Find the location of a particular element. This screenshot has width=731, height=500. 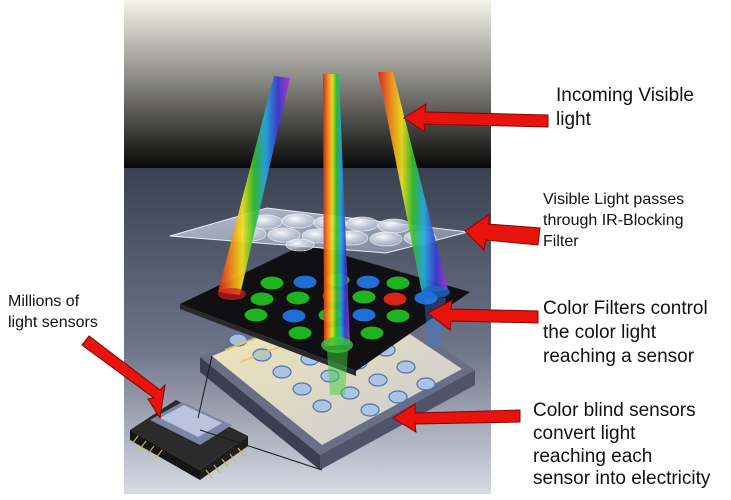

light-beam-left is located at coordinates (254, 185).